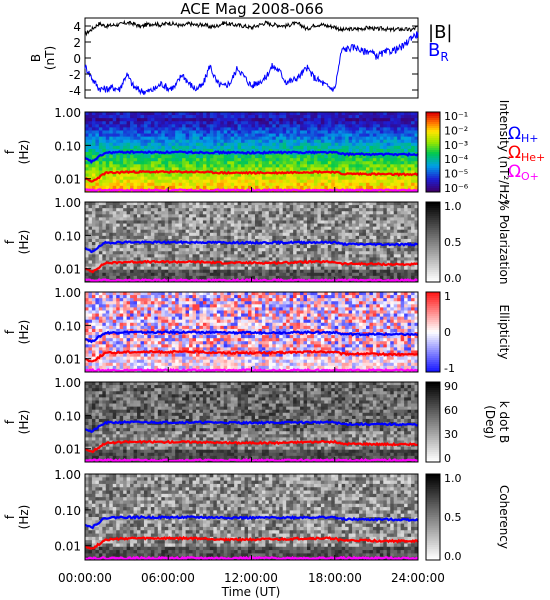 The height and width of the screenshot is (600, 550). What do you see at coordinates (433, 183) in the screenshot?
I see `colorbar-step` at bounding box center [433, 183].